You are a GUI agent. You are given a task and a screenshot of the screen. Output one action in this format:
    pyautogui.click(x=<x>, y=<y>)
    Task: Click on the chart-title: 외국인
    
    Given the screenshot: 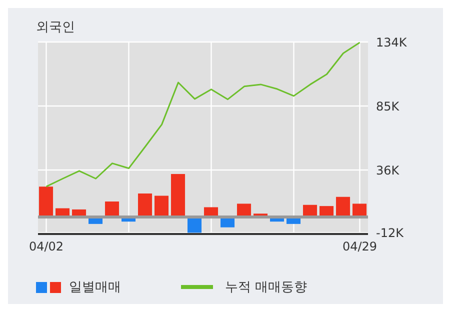 What is the action you would take?
    pyautogui.click(x=55, y=27)
    